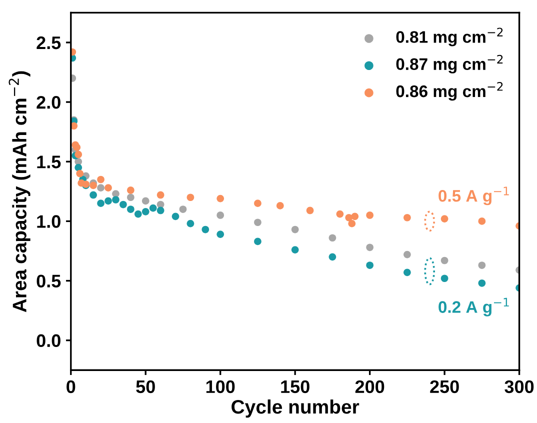  What do you see at coordinates (48, 341) in the screenshot?
I see `y-tick-label: 0.0` at bounding box center [48, 341].